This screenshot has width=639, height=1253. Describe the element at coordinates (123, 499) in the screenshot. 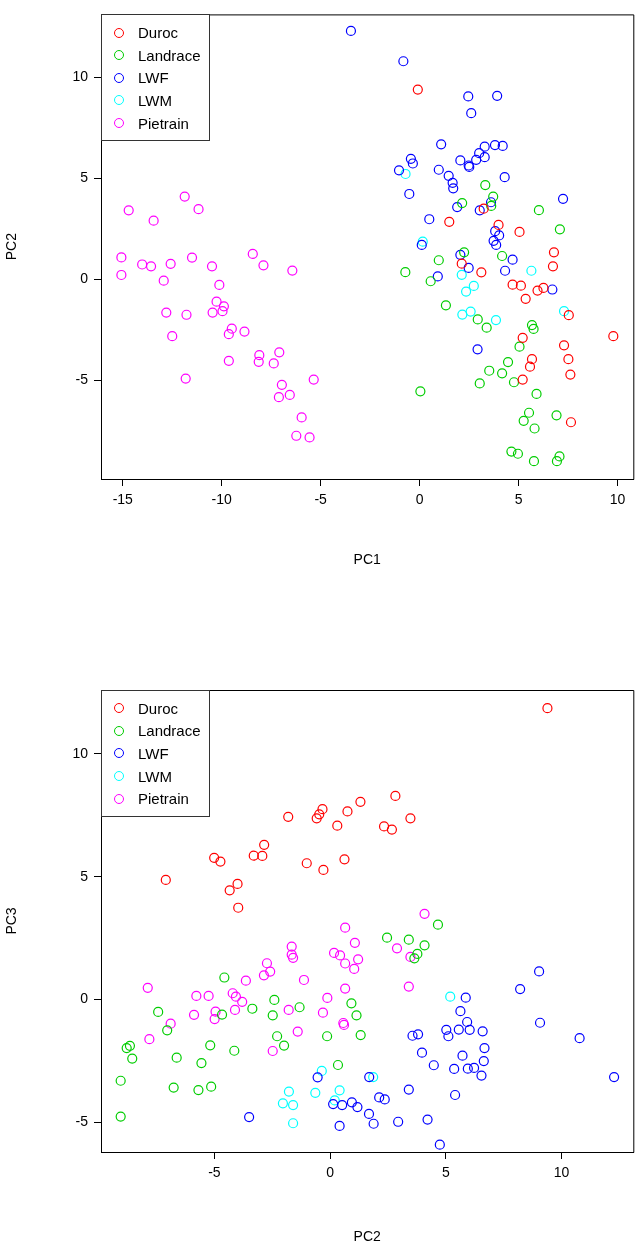

I see `x-tick-label: -15` at that location.